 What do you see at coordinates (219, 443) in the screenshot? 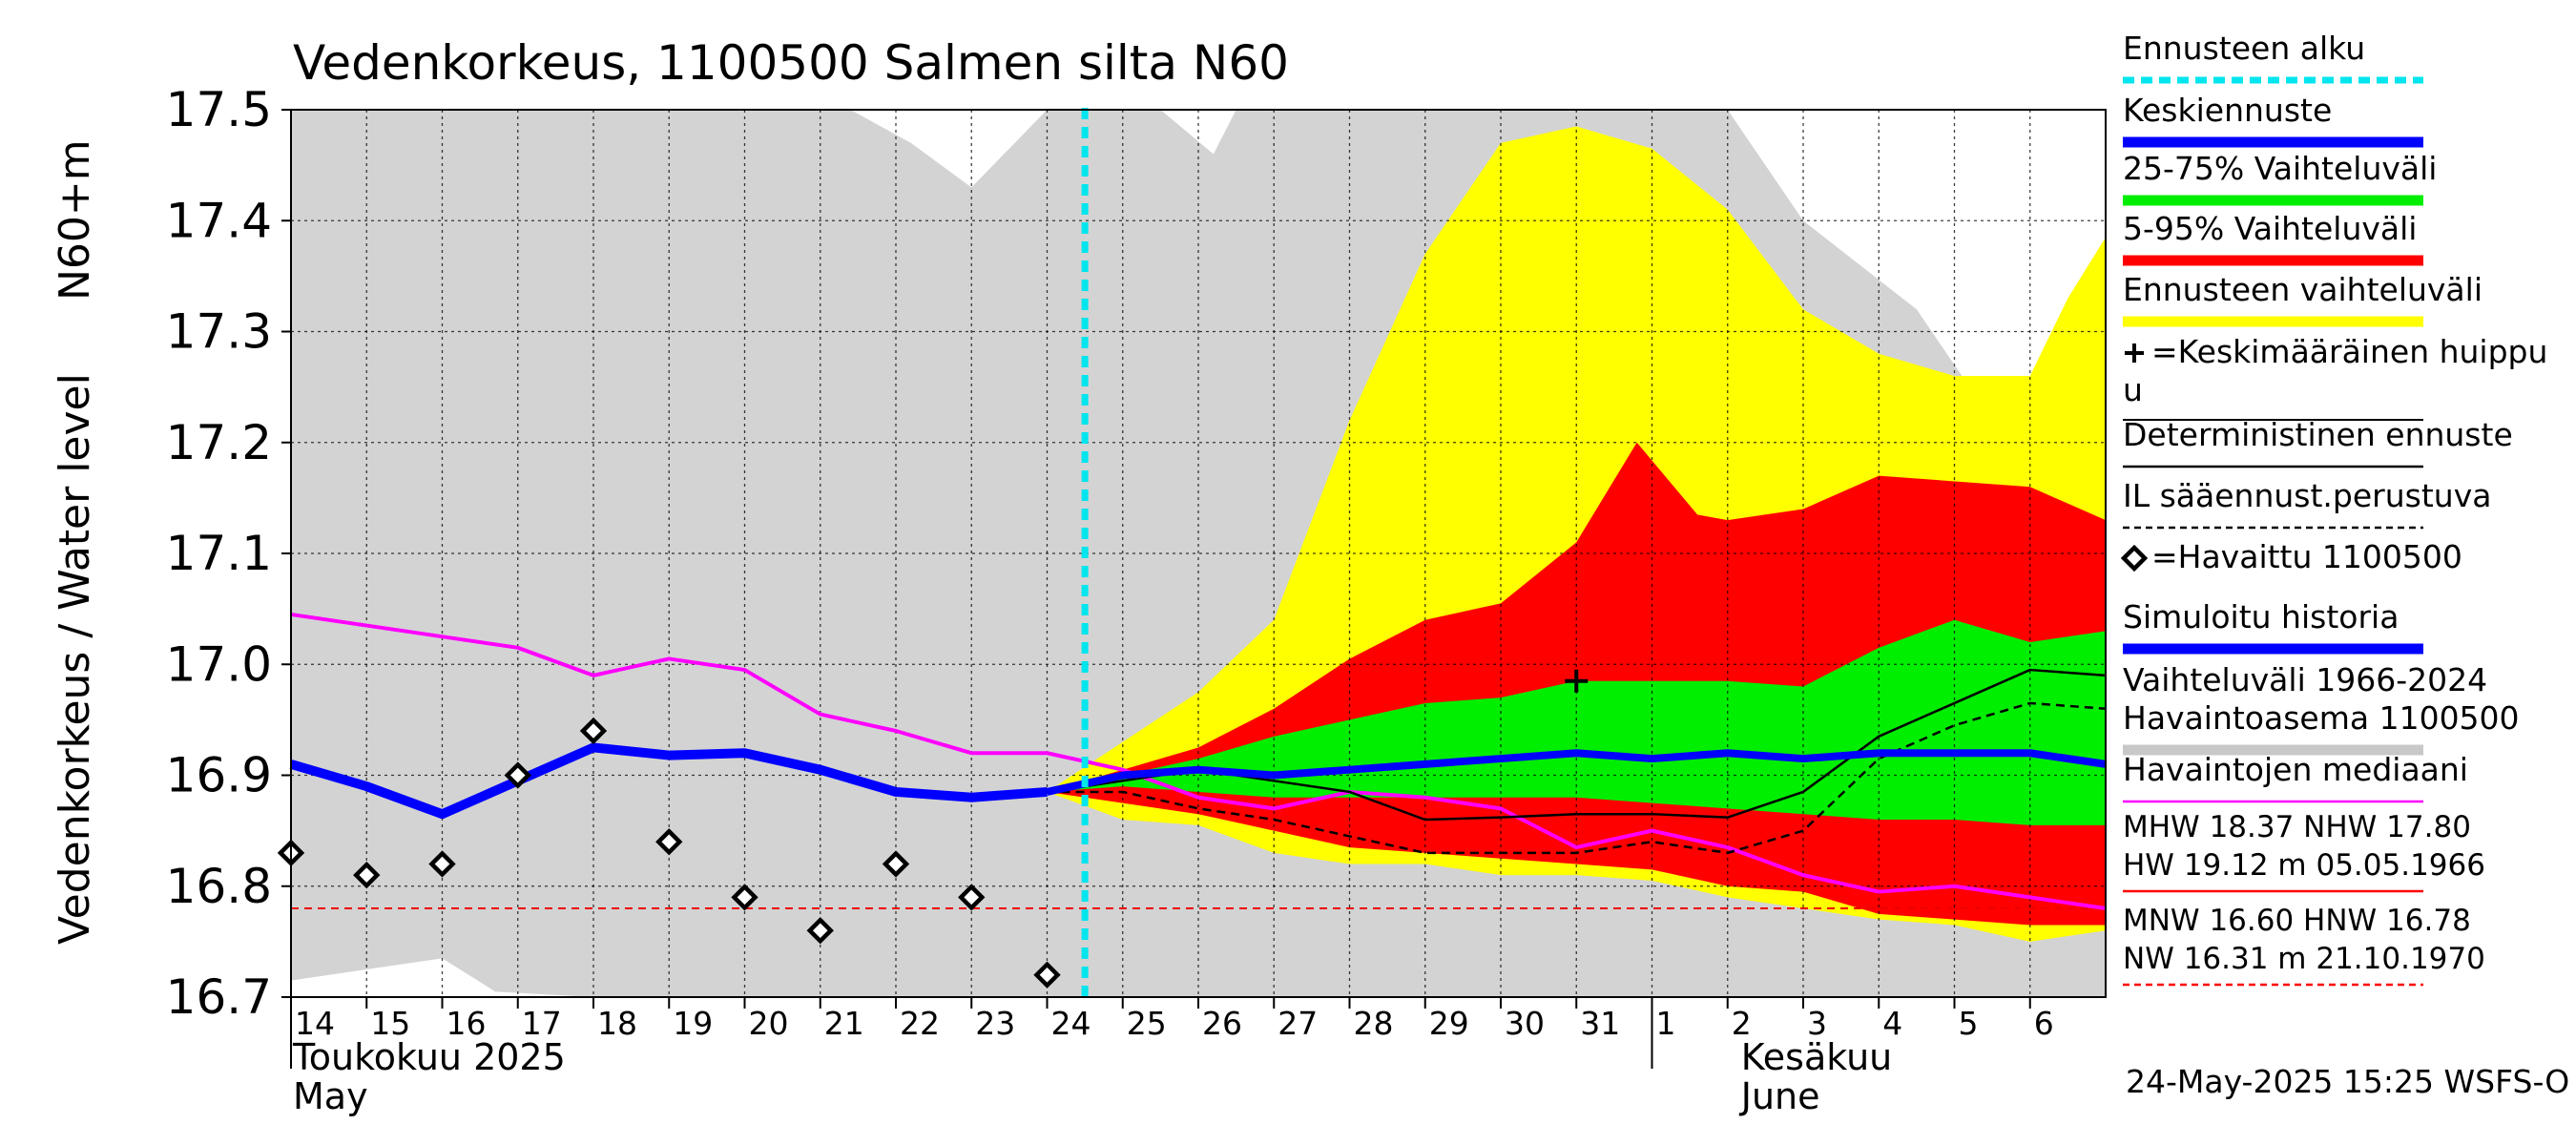
I see `y-tick-label: 17.2` at bounding box center [219, 443].